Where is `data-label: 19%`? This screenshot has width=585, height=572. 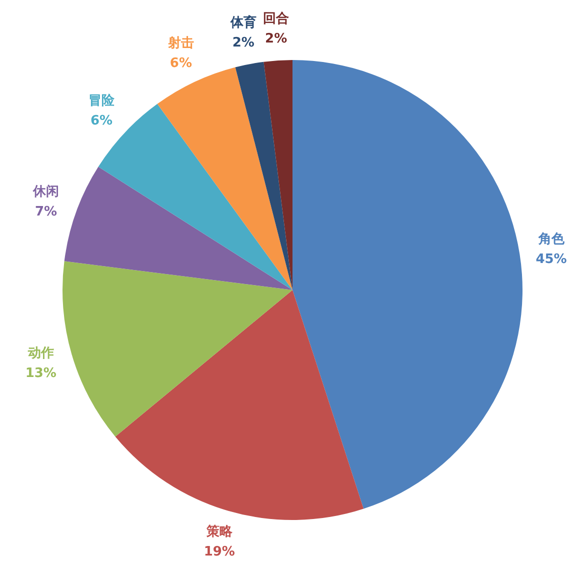
data-label: 19% is located at coordinates (219, 552).